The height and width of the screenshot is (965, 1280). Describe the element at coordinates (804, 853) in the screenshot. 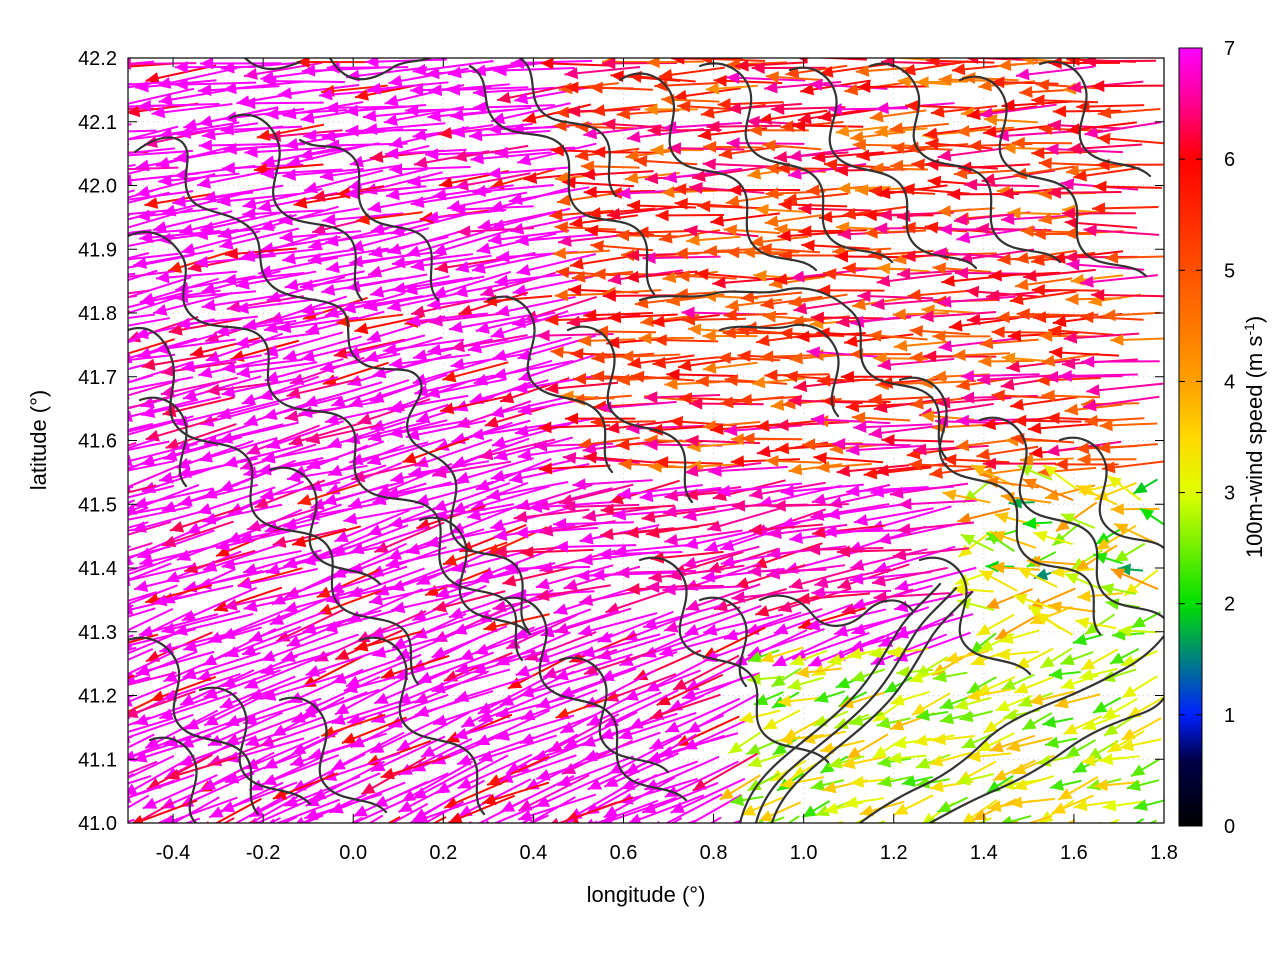

I see `x-tick-label: 1.0` at that location.